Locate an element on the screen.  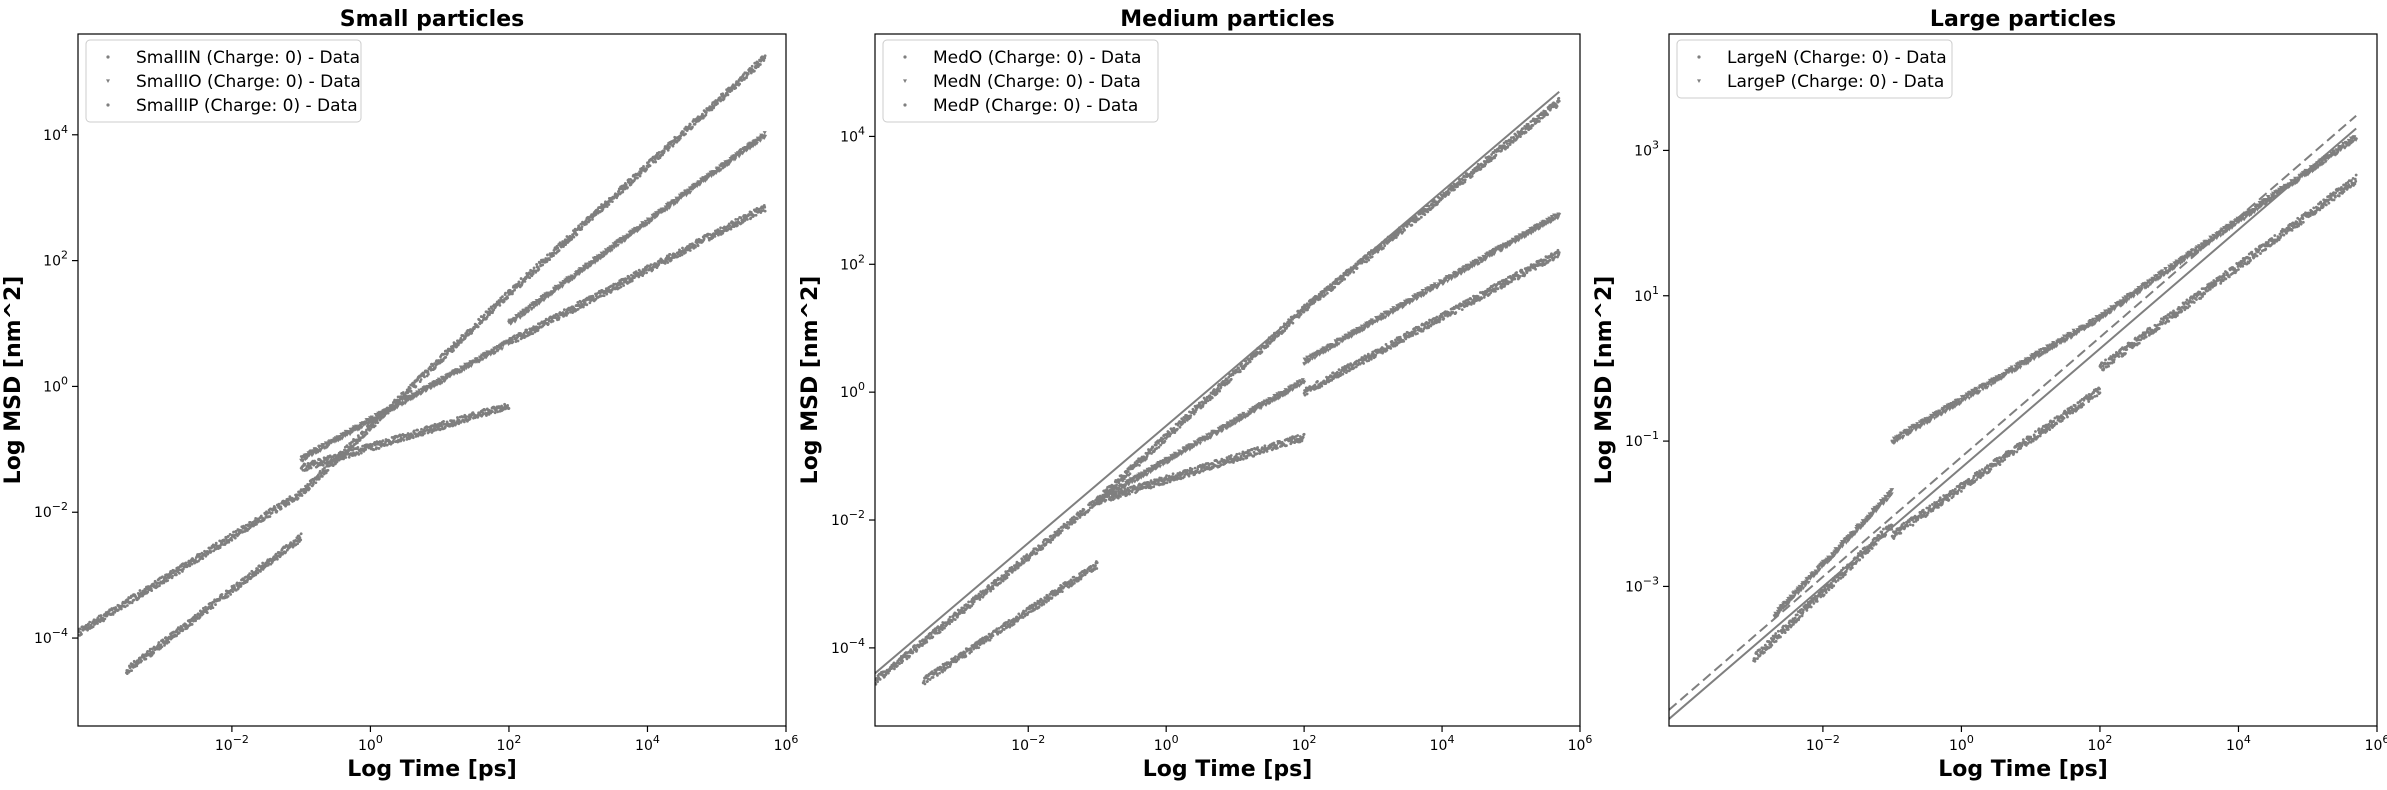
chart-title: Small particles is located at coordinates (432, 19).